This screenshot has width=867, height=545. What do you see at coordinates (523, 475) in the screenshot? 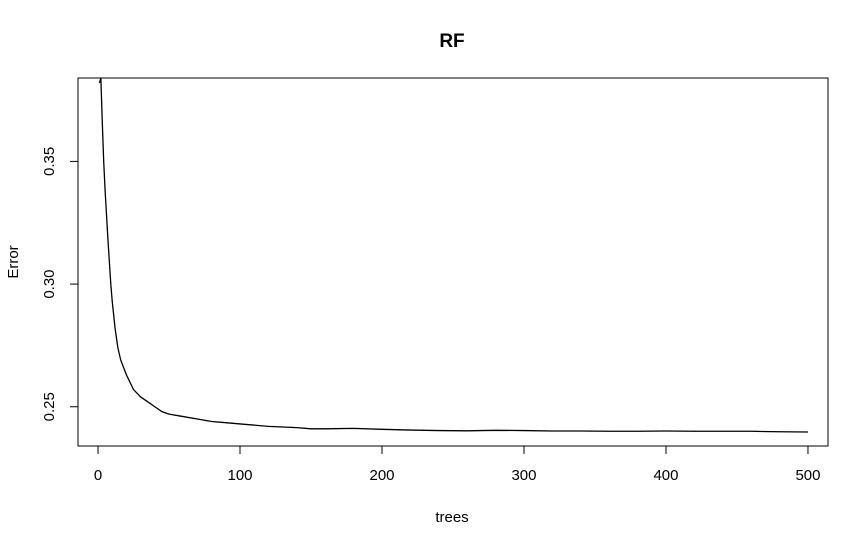
I see `x-tick-label: 300` at bounding box center [523, 475].